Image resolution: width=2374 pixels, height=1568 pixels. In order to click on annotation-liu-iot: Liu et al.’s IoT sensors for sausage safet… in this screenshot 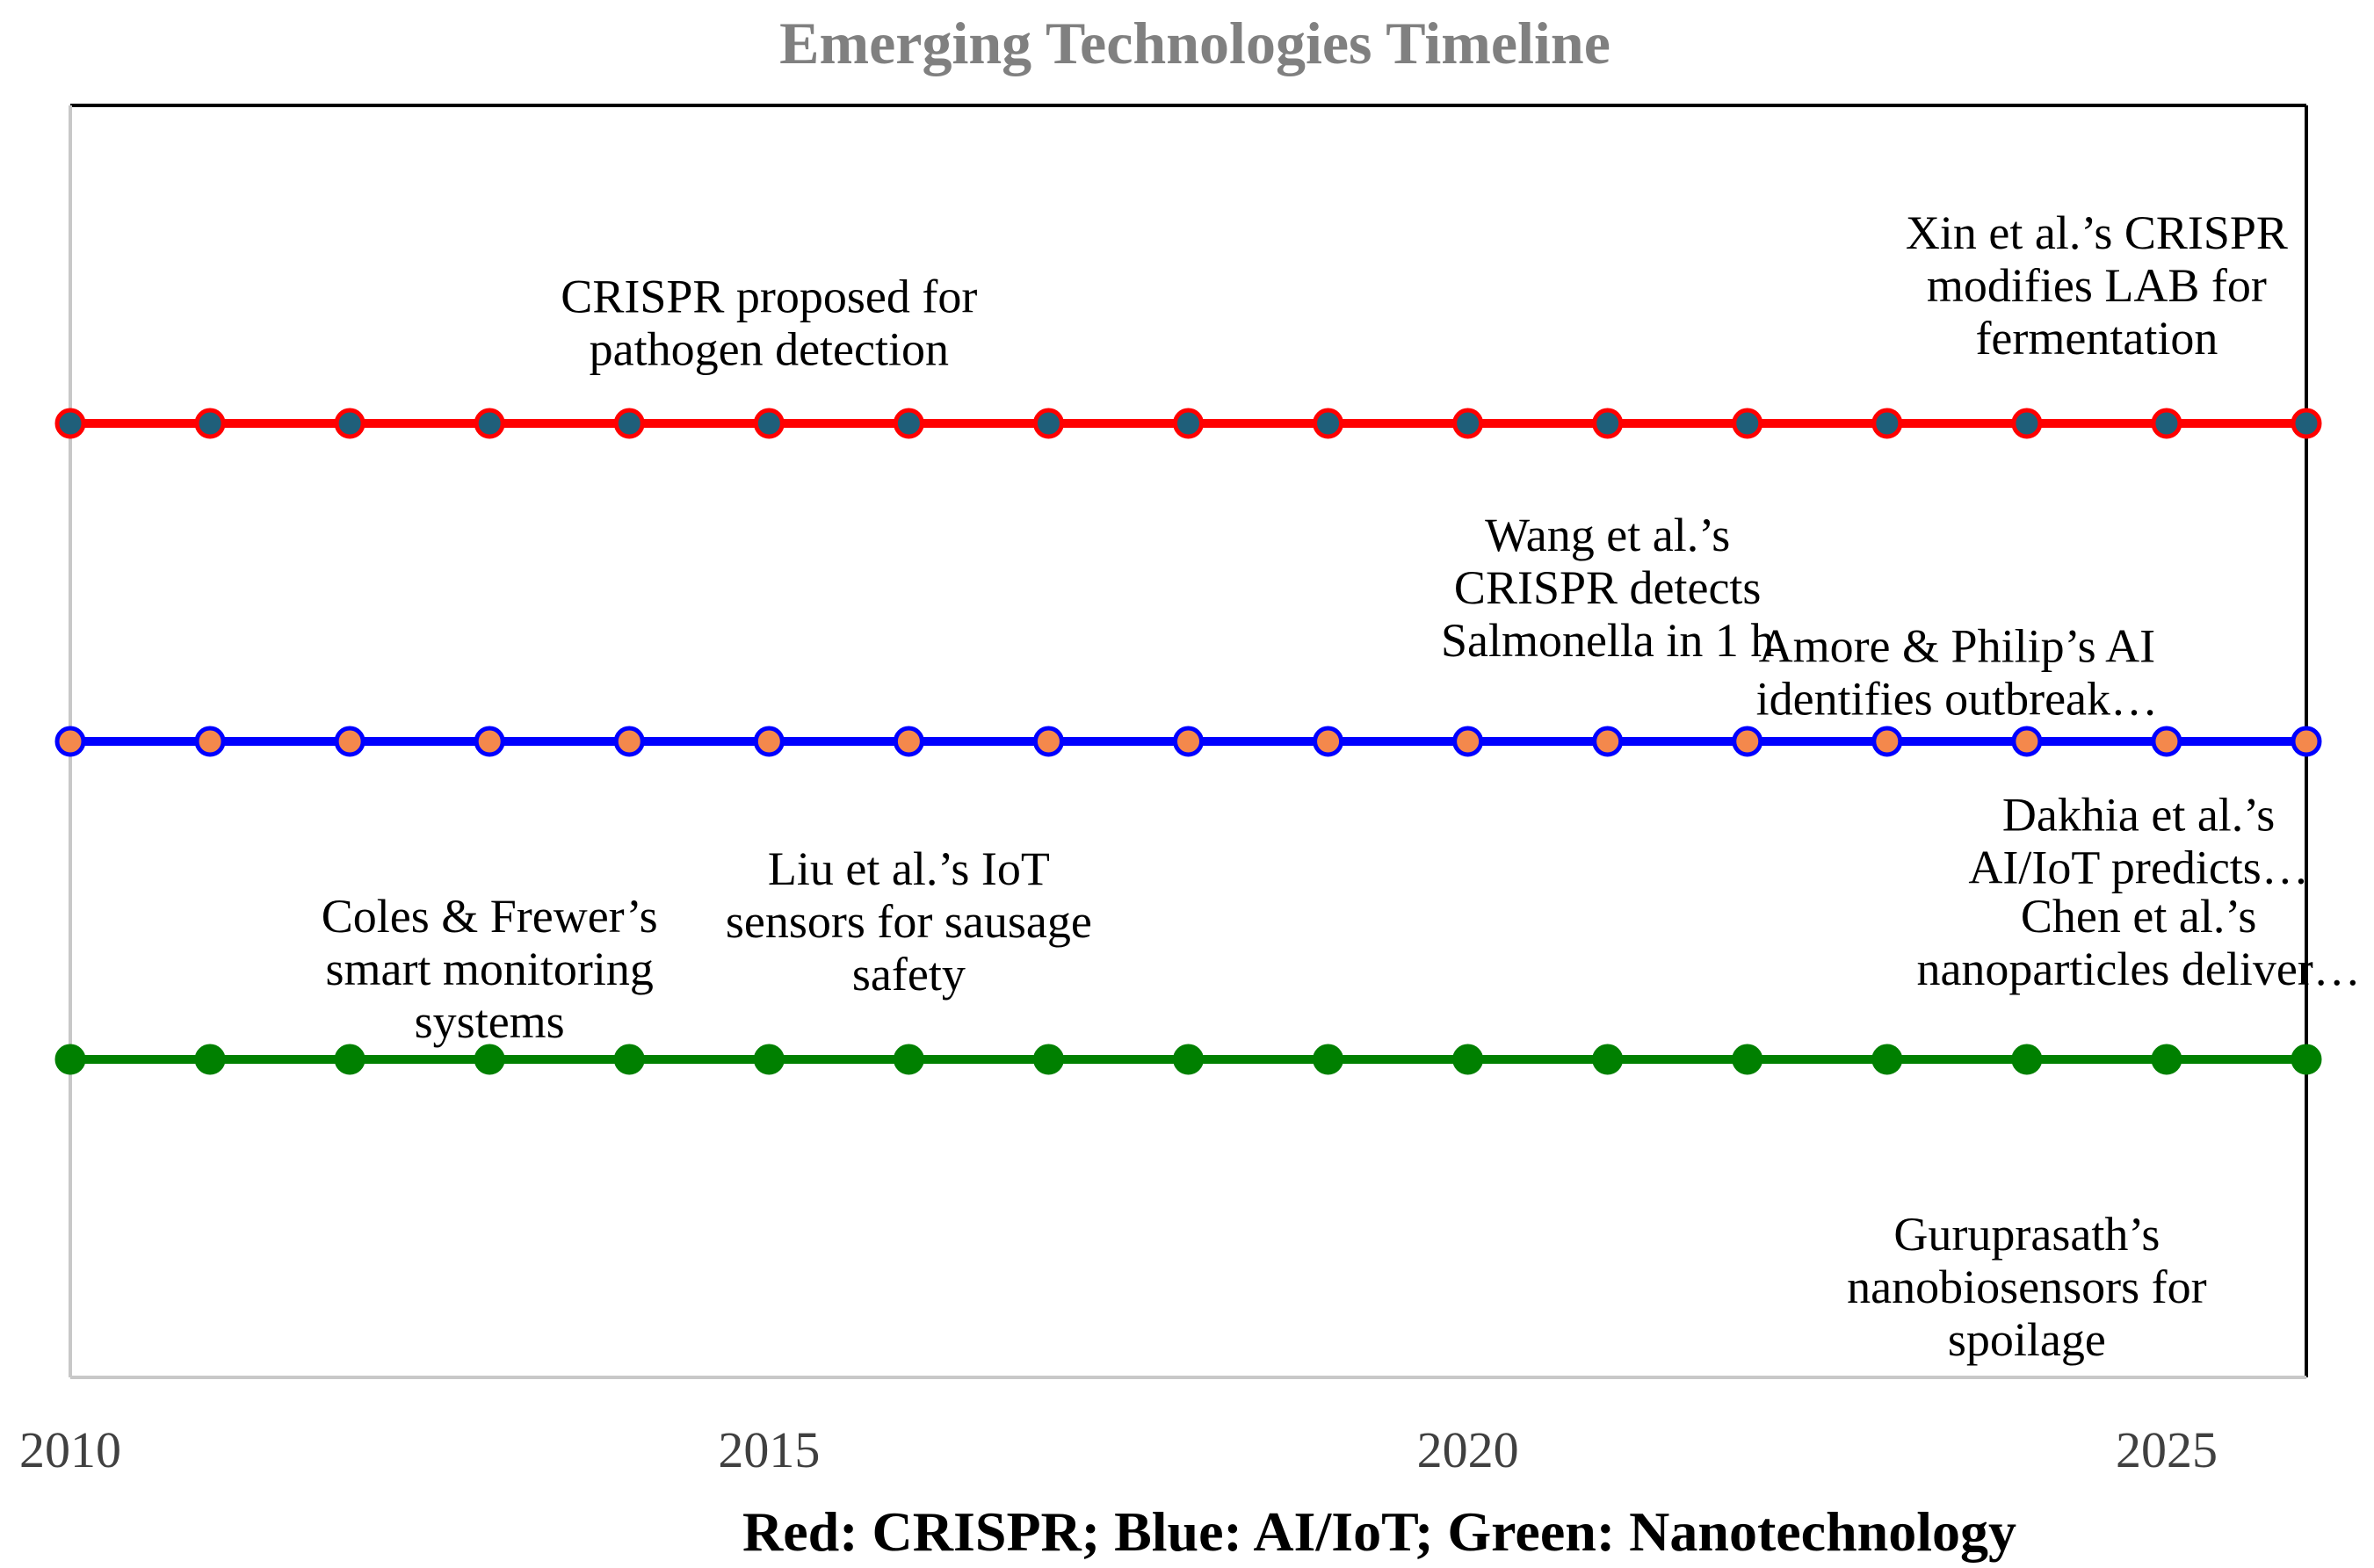, I will do `click(909, 921)`.